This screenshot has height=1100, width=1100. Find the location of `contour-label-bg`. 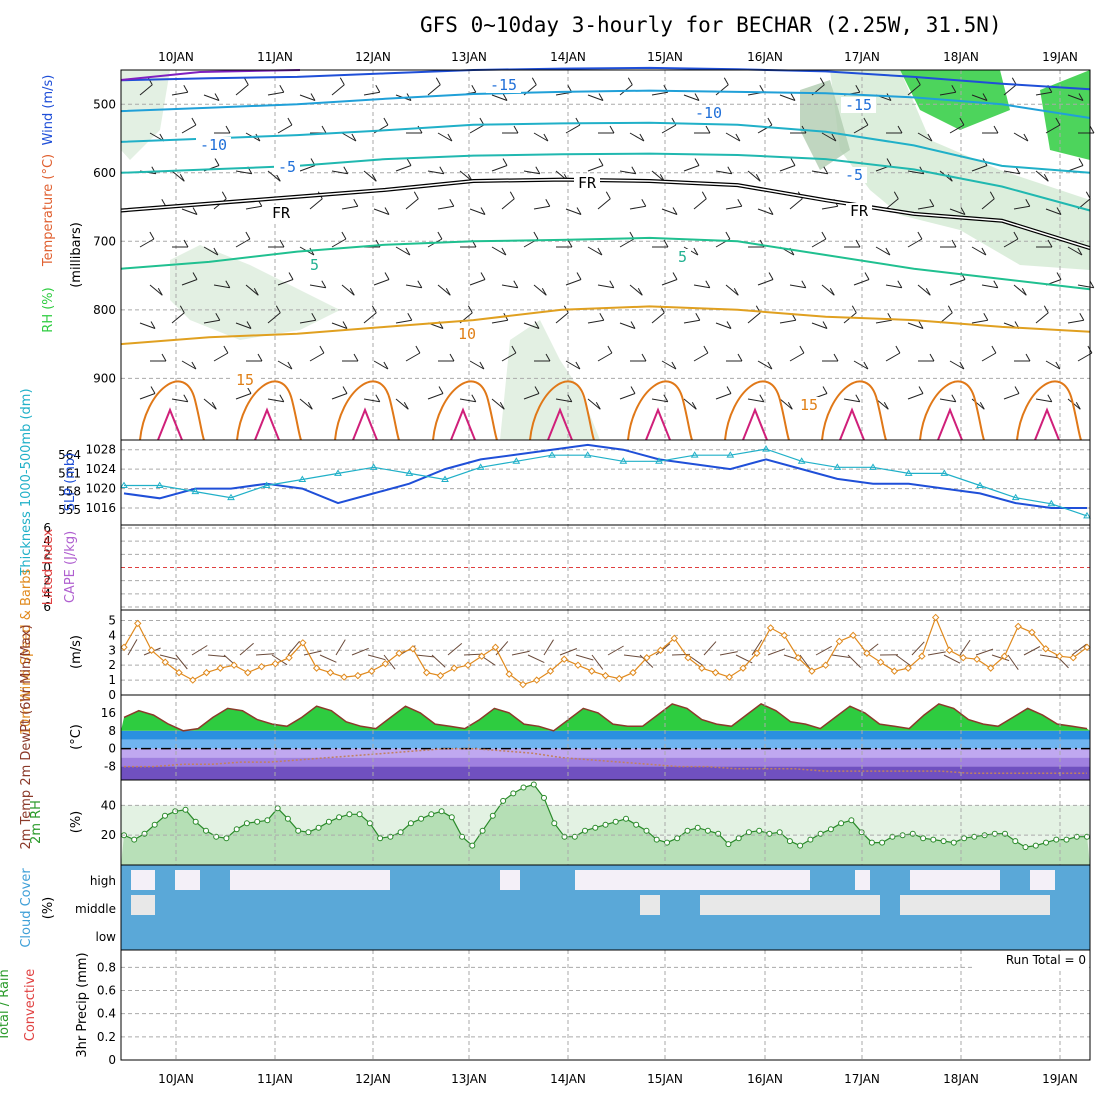

contour-label-bg is located at coordinates (682, 257).